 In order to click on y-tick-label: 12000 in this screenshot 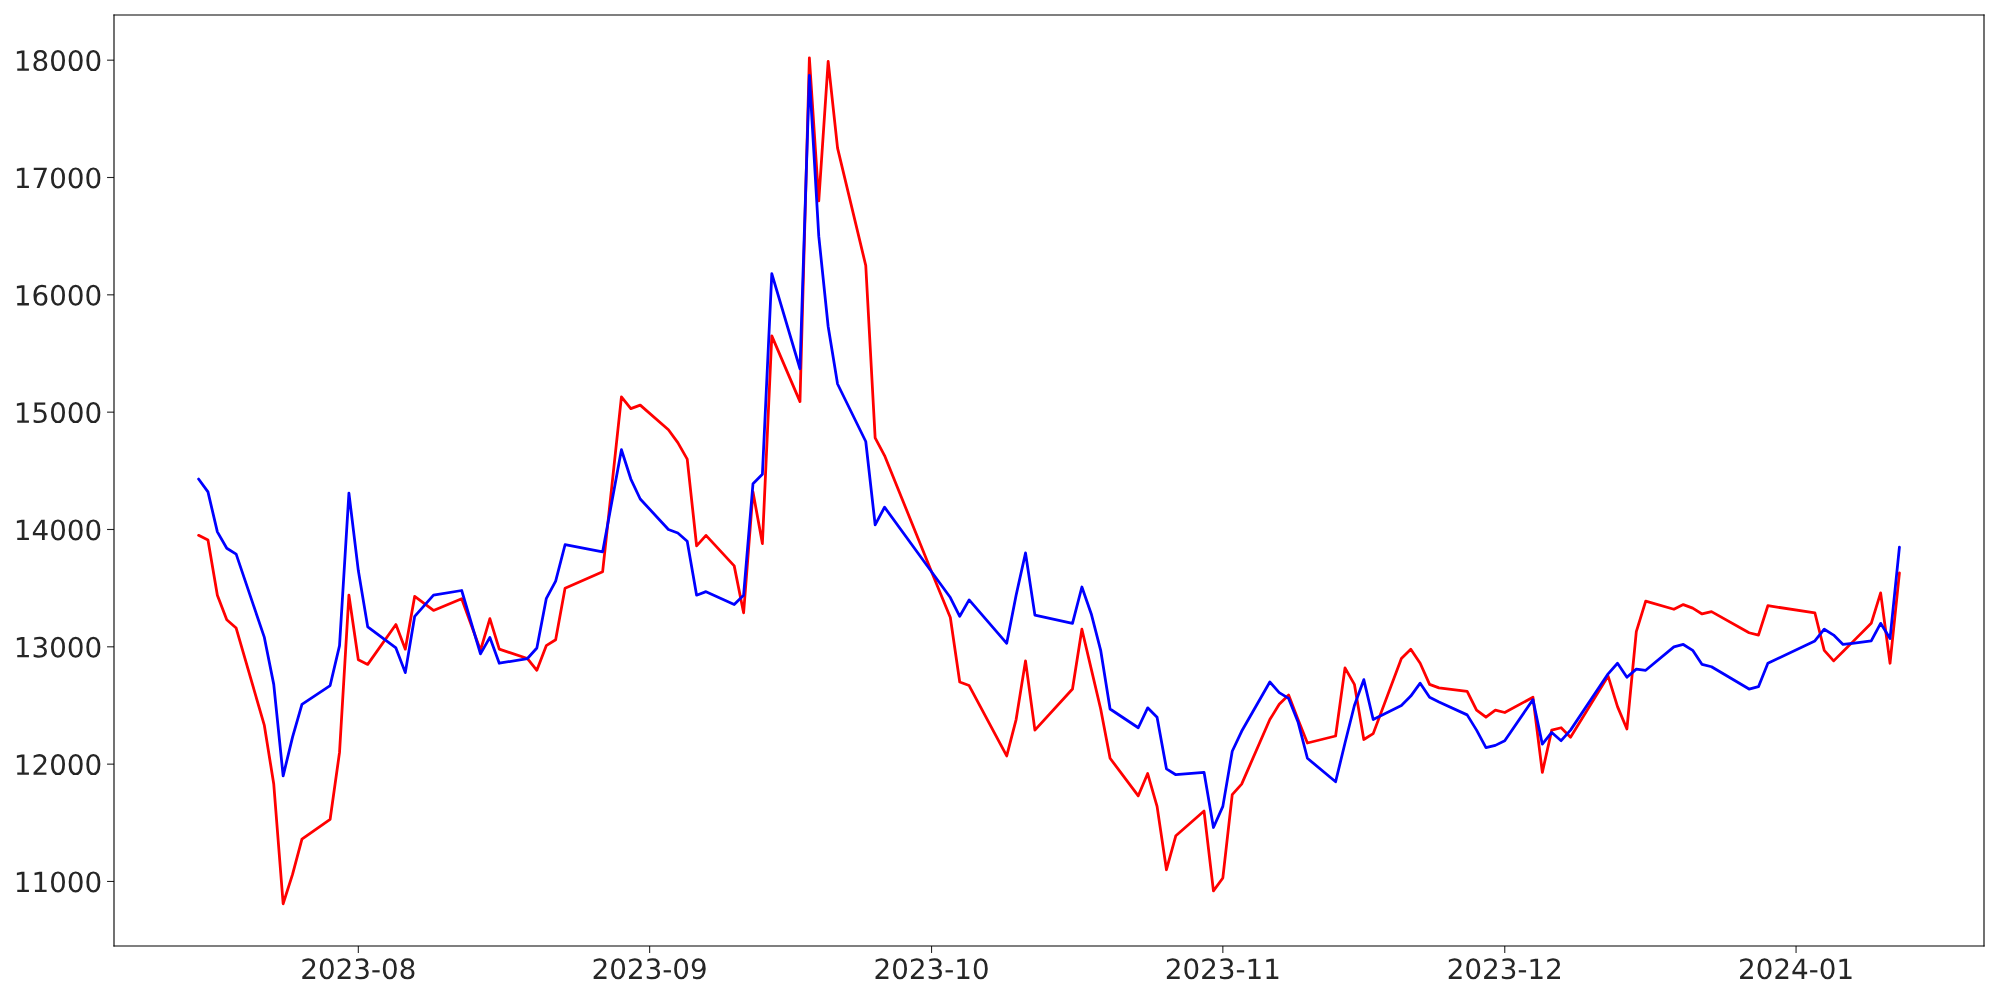, I will do `click(58, 765)`.